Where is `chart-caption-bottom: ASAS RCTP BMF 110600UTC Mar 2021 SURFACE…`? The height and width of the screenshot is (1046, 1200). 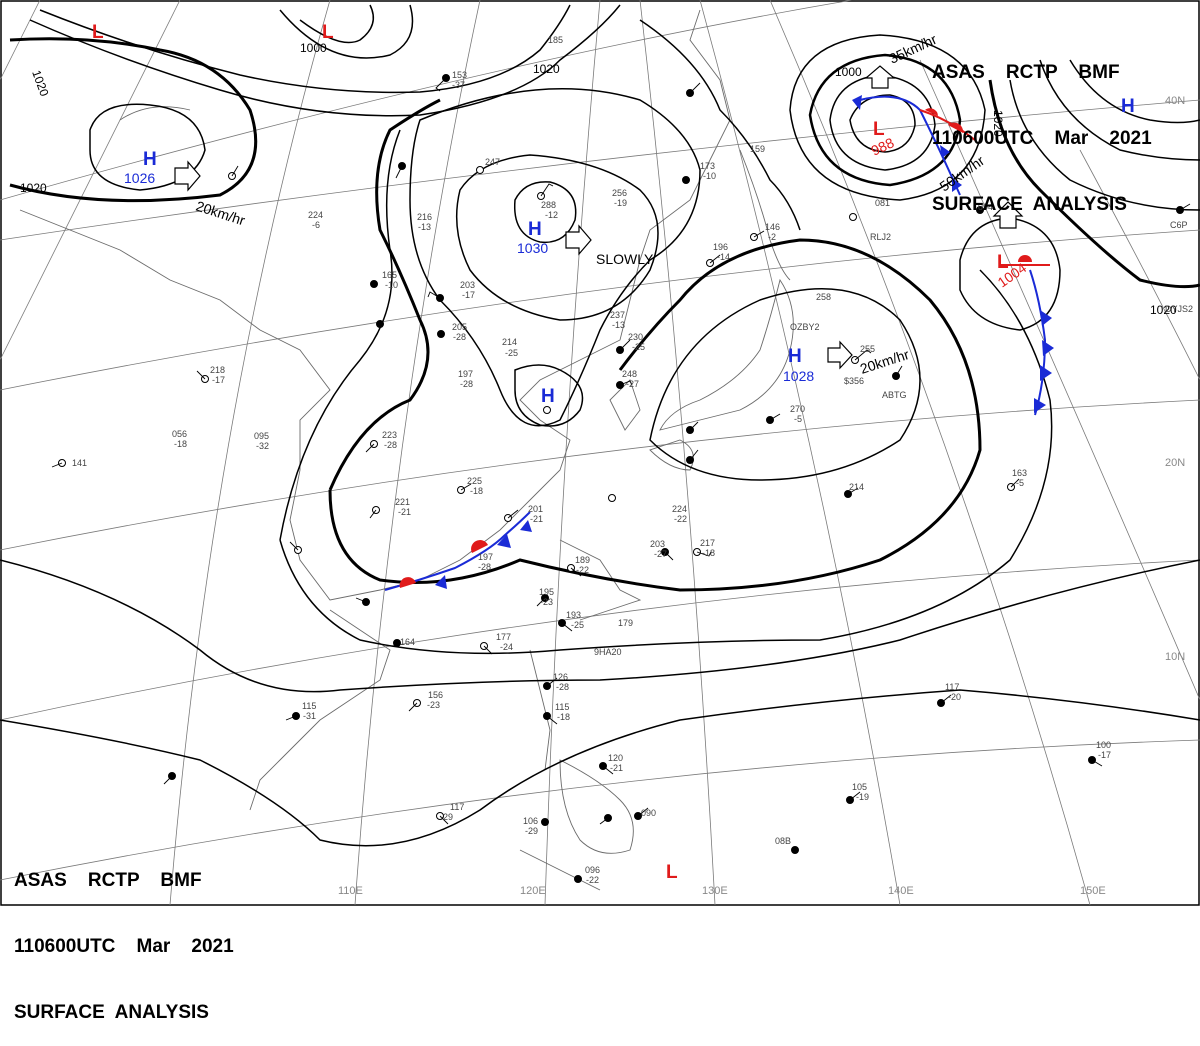
chart-caption-bottom: ASAS RCTP BMF 110600UTC Mar 2021 SURFACE… is located at coordinates (124, 936).